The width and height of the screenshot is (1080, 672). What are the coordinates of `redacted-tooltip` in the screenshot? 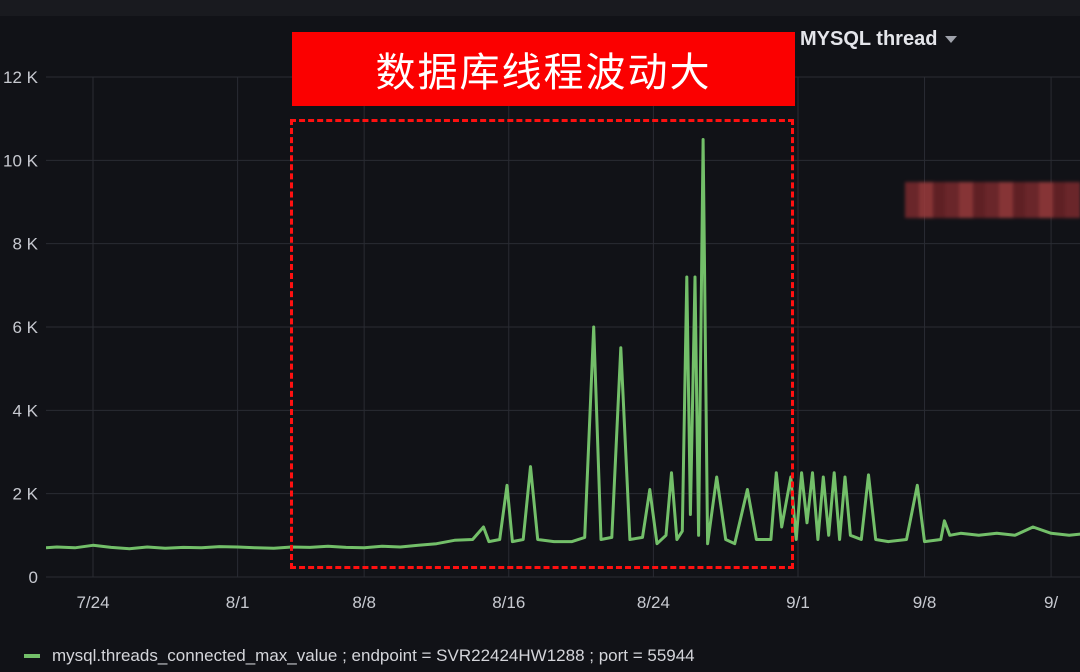 It's located at (992, 200).